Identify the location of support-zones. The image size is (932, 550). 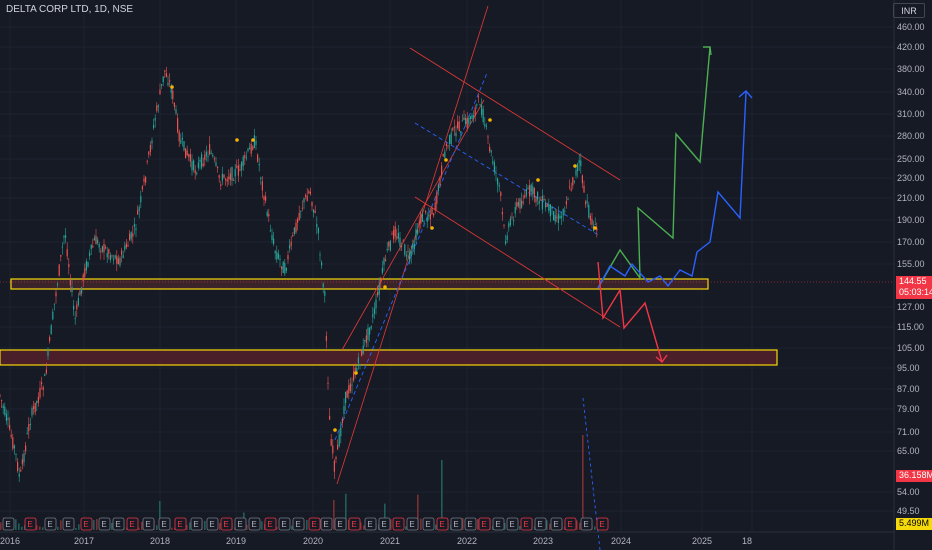
(389, 322).